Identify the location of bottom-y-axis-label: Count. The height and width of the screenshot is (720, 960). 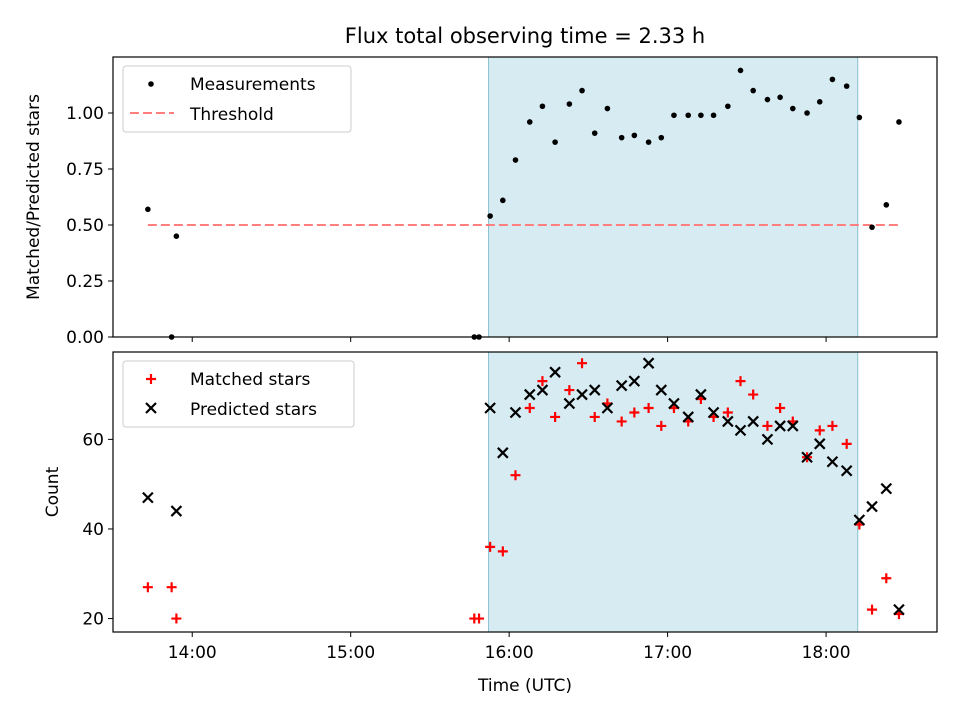
(53, 491).